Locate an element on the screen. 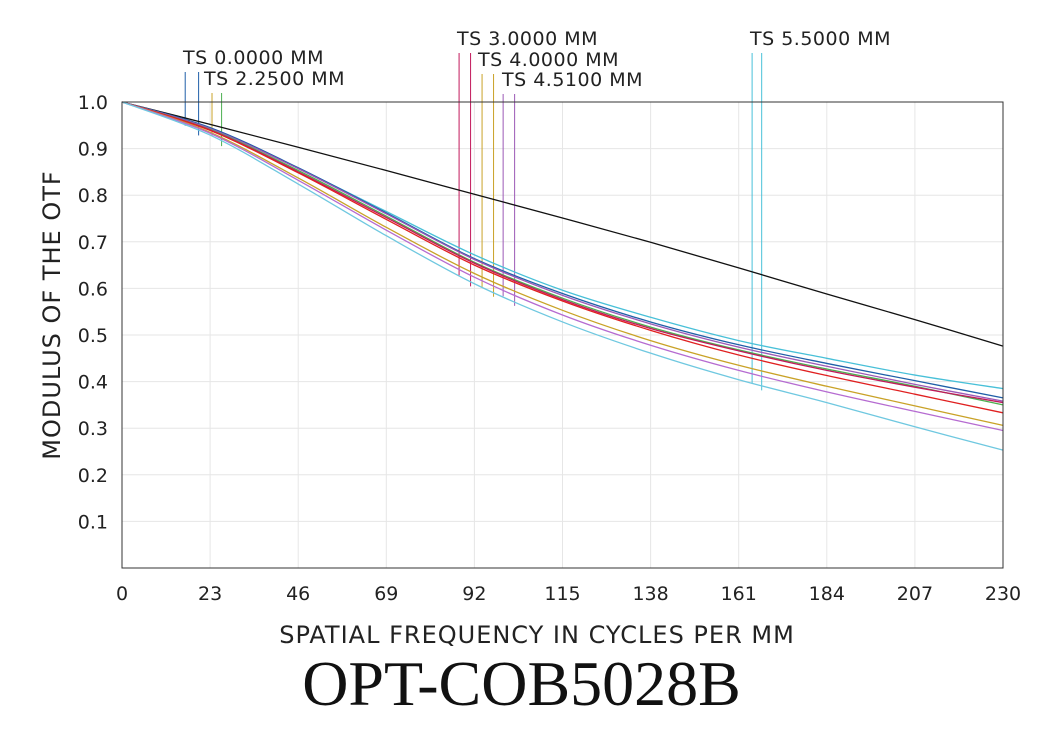 This screenshot has height=735, width=1043. field-label: TS 4.0000 MM is located at coordinates (548, 60).